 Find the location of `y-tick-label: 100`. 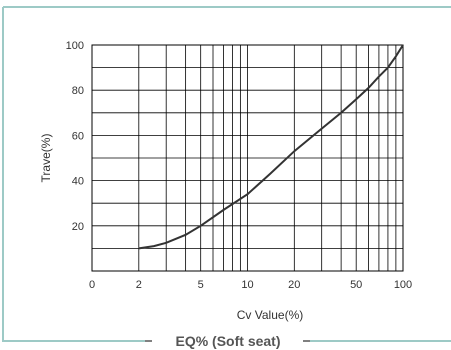

y-tick-label: 100 is located at coordinates (75, 46).